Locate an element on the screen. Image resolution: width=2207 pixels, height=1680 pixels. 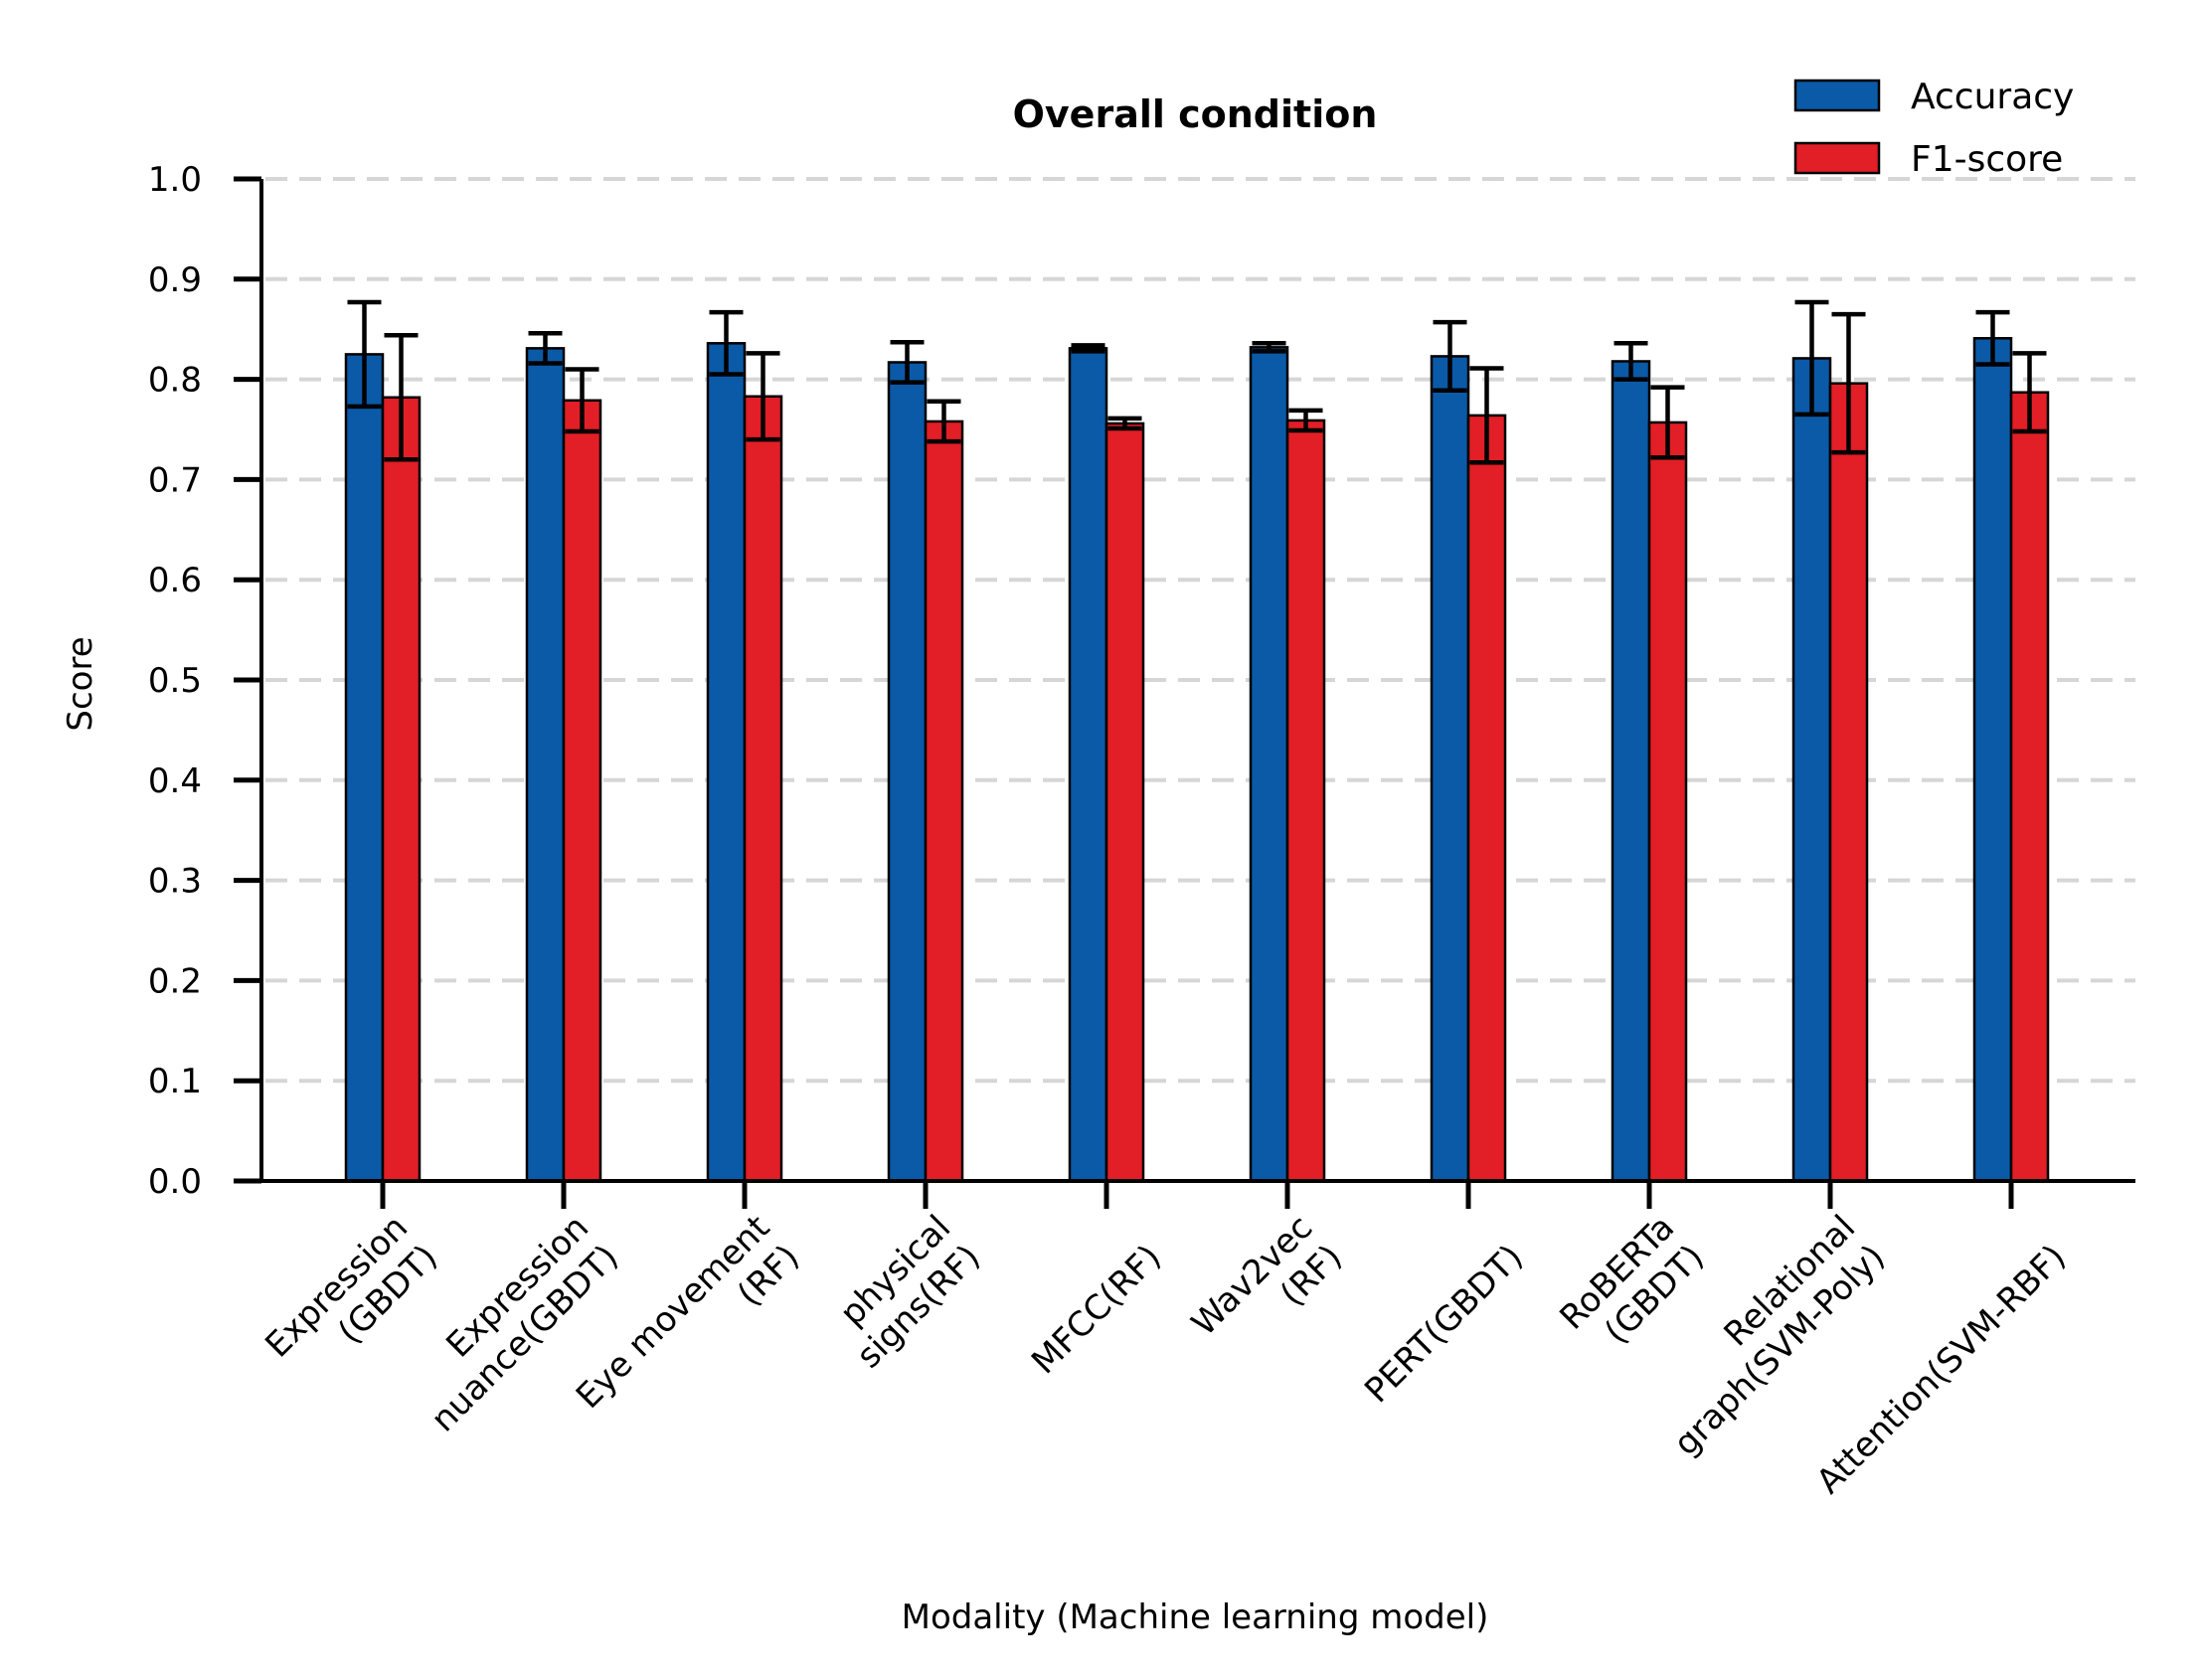
y-tick-label: 0.7 is located at coordinates (175, 480).